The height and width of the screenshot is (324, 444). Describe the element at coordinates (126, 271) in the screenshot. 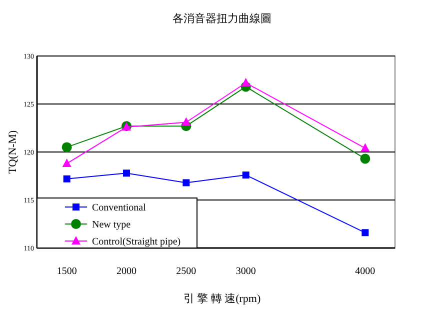

I see `x-tick-label: 2000` at that location.